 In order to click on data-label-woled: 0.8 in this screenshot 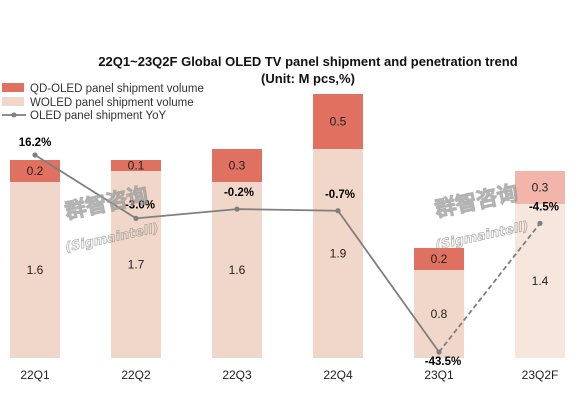, I will do `click(439, 314)`.